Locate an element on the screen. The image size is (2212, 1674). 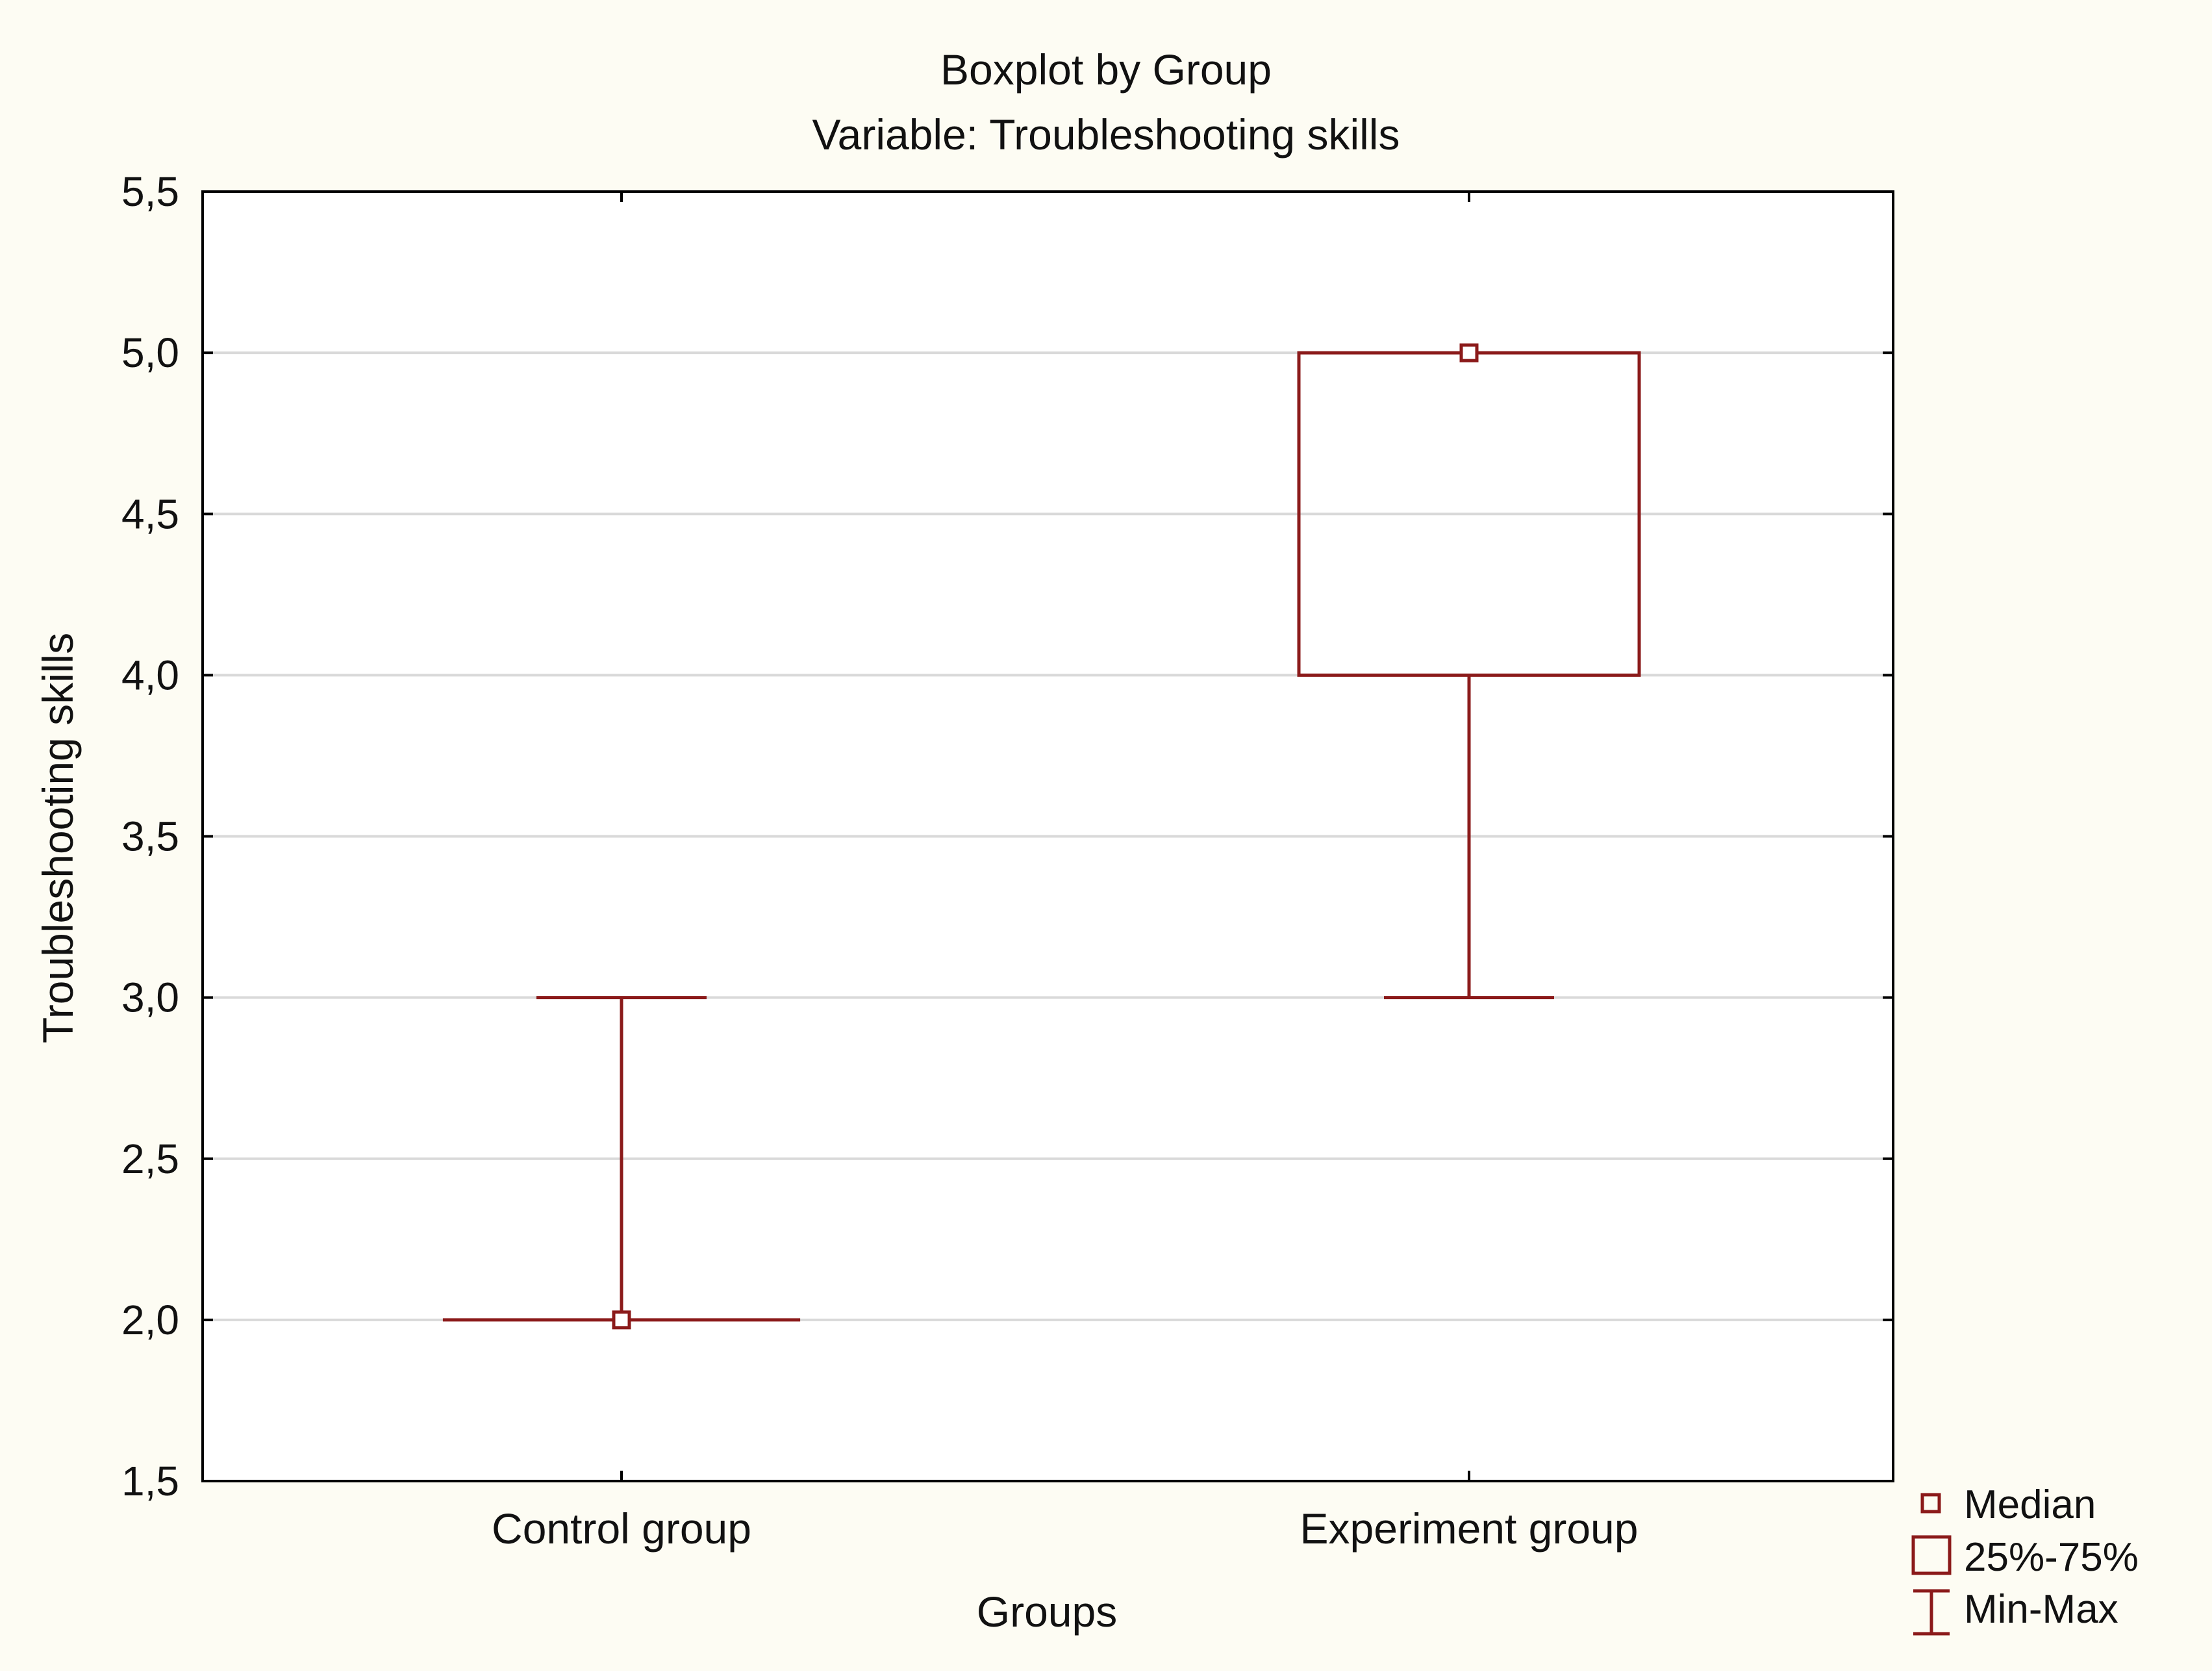
chart-title: Boxplot by Group is located at coordinates (1106, 69).